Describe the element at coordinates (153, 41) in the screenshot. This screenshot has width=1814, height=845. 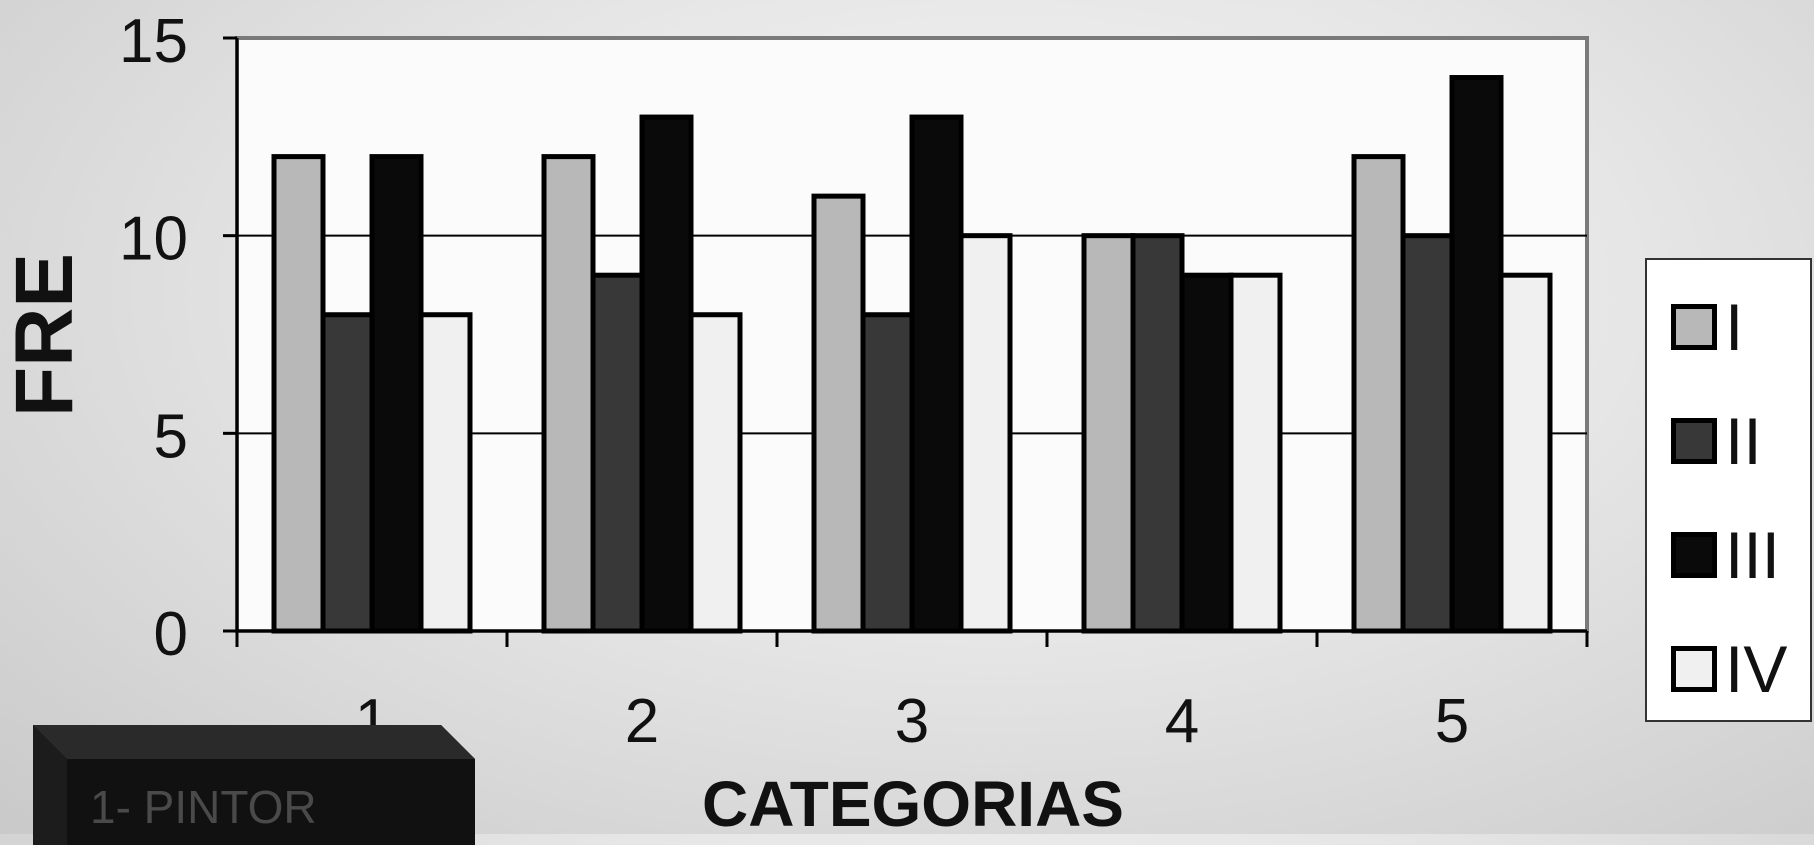
I see `y-tick-label: 15` at that location.